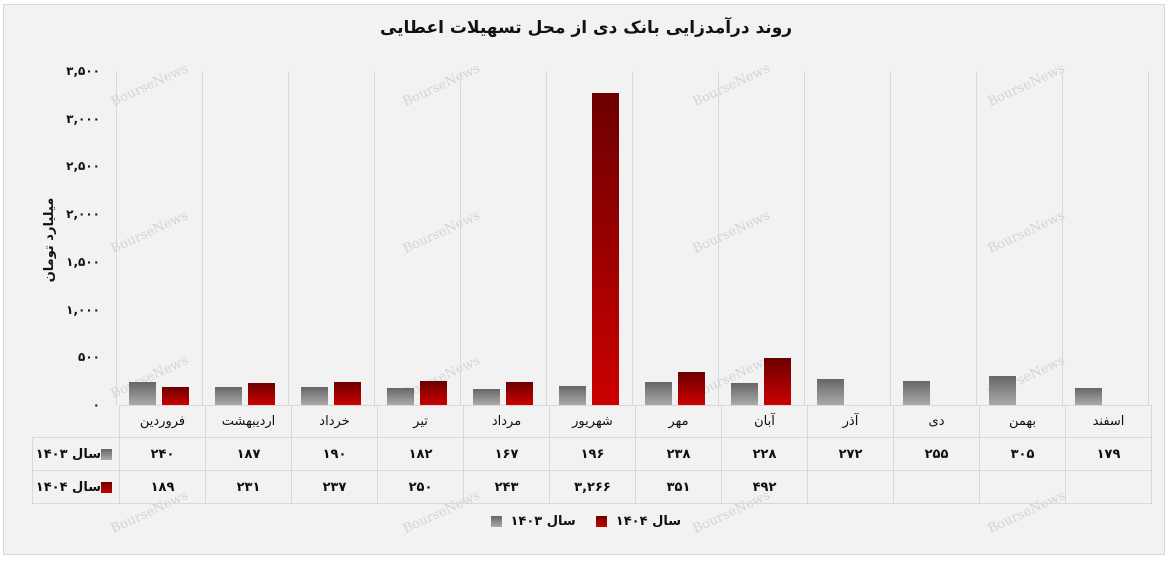 Image resolution: width=1172 pixels, height=562 pixels. Describe the element at coordinates (678, 487) in the screenshot. I see `table-cell: ۳۵۱` at that location.